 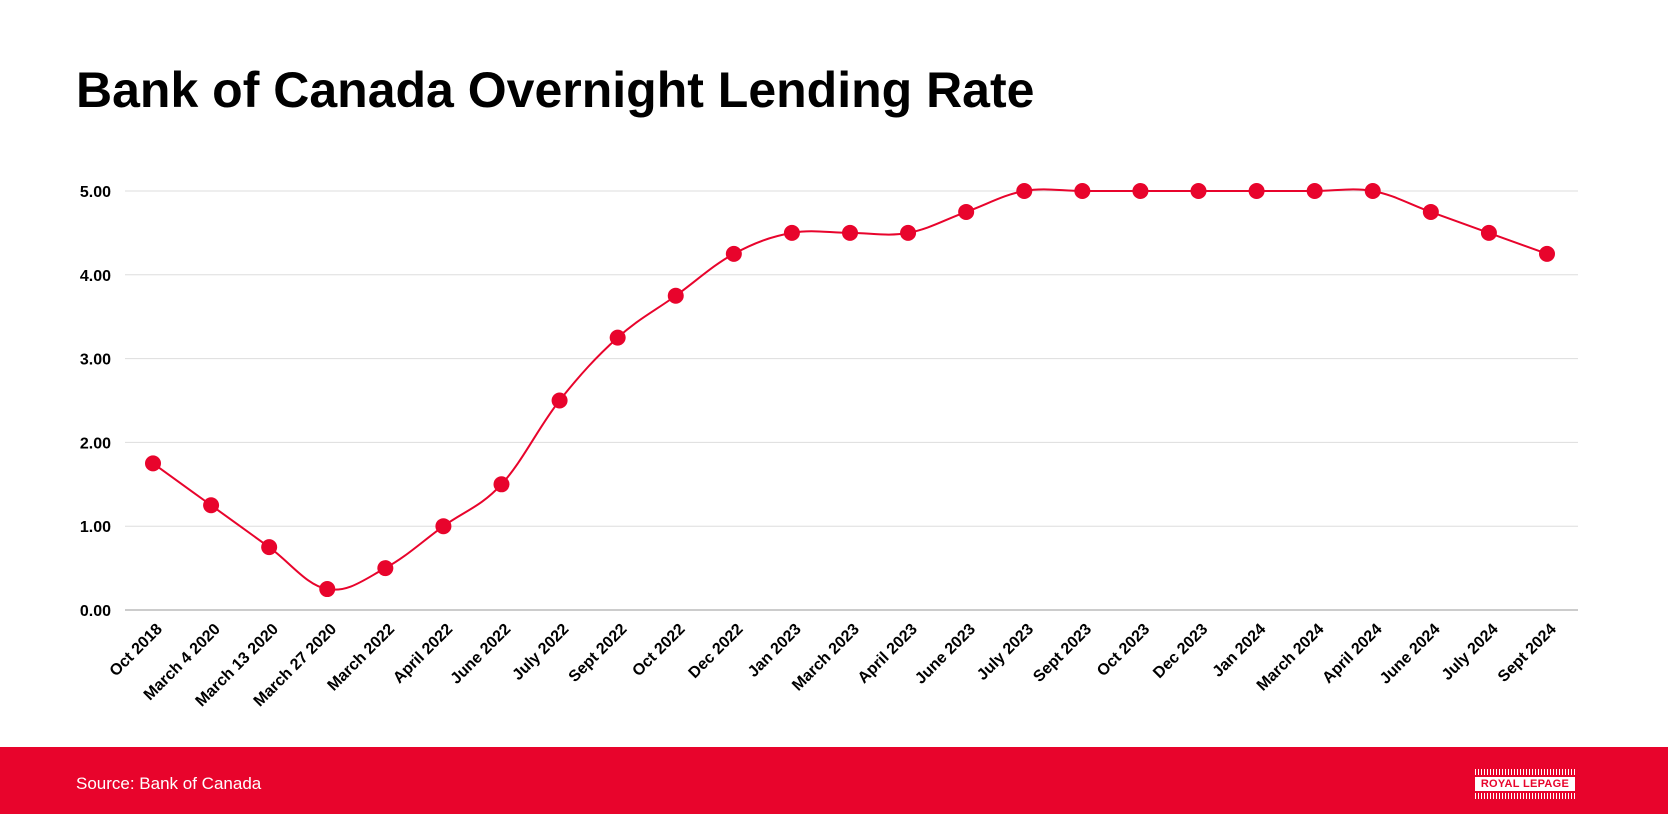 I want to click on x-tick-label: Sept 2022, so click(x=598, y=653).